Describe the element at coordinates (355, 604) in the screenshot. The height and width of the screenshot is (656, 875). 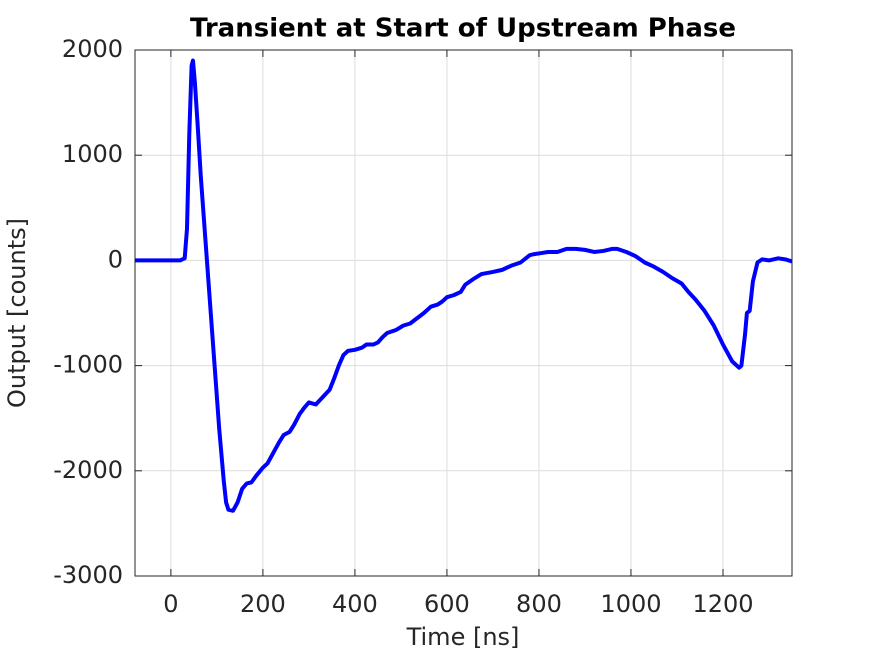
I see `x-tick-label: 400` at that location.